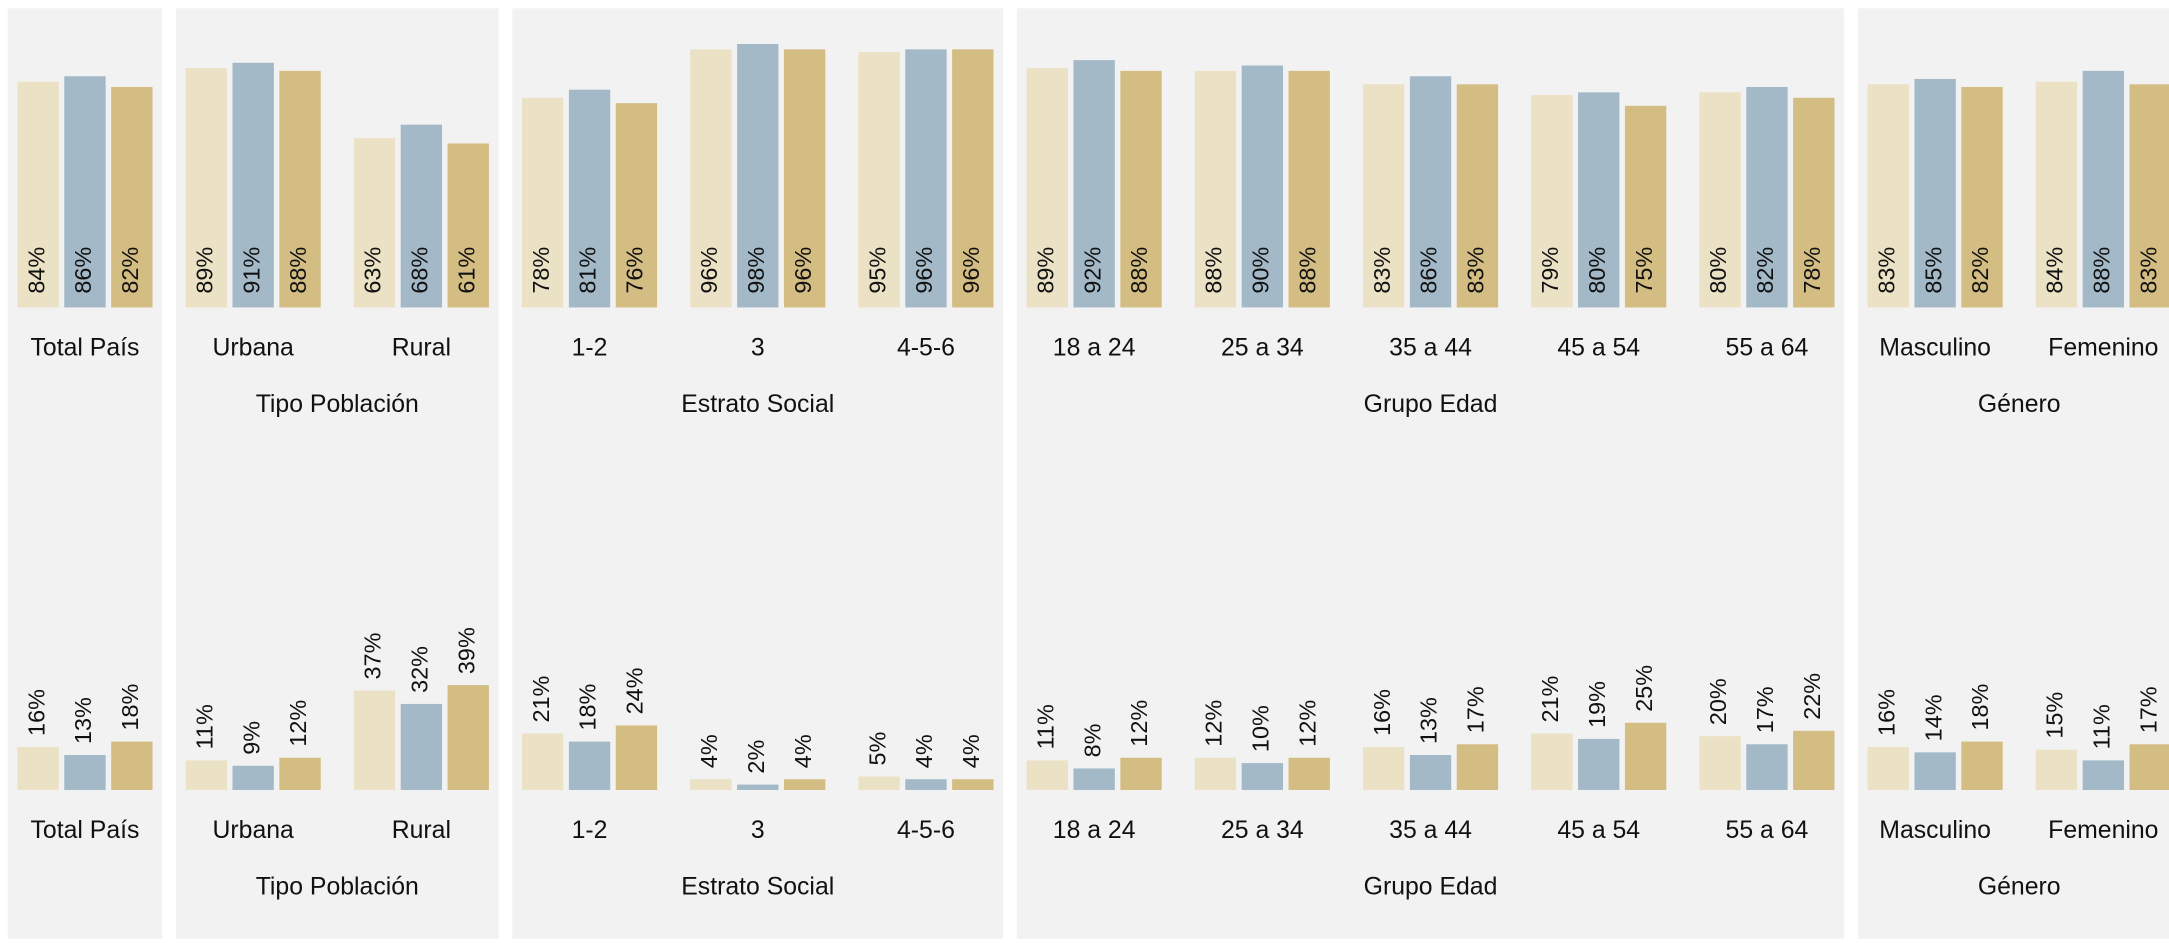  Describe the element at coordinates (2055, 270) in the screenshot. I see `value-label: 84%` at that location.